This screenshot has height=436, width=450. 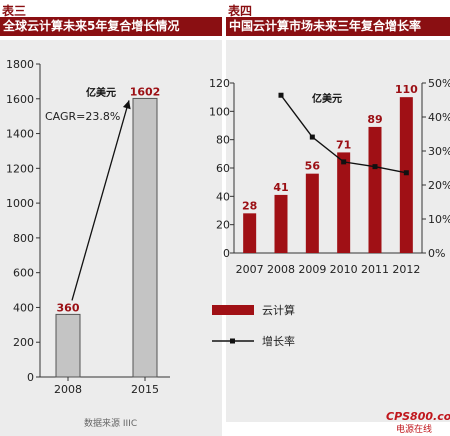 What do you see at coordinates (232, 341) in the screenshot?
I see `legend-swatch-marker` at bounding box center [232, 341].